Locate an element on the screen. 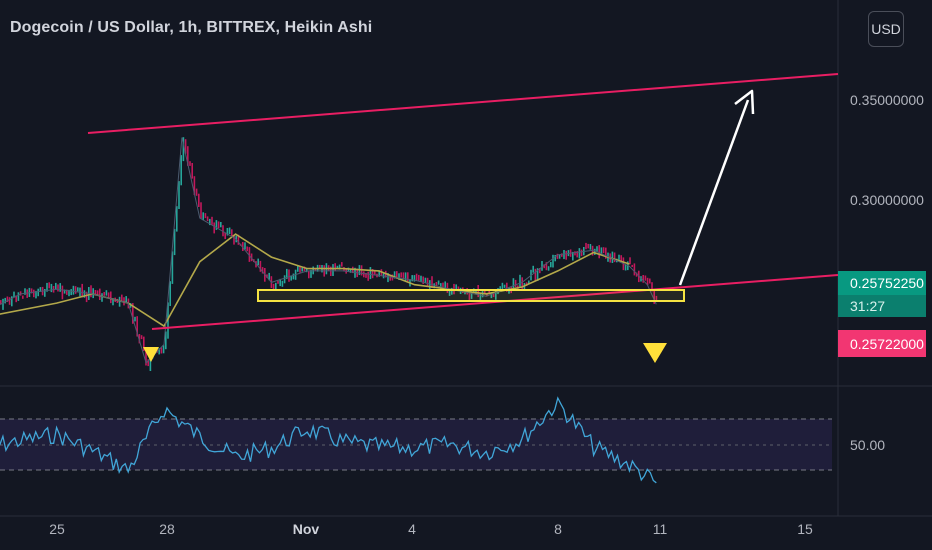  time-label-11: 11 is located at coordinates (660, 529).